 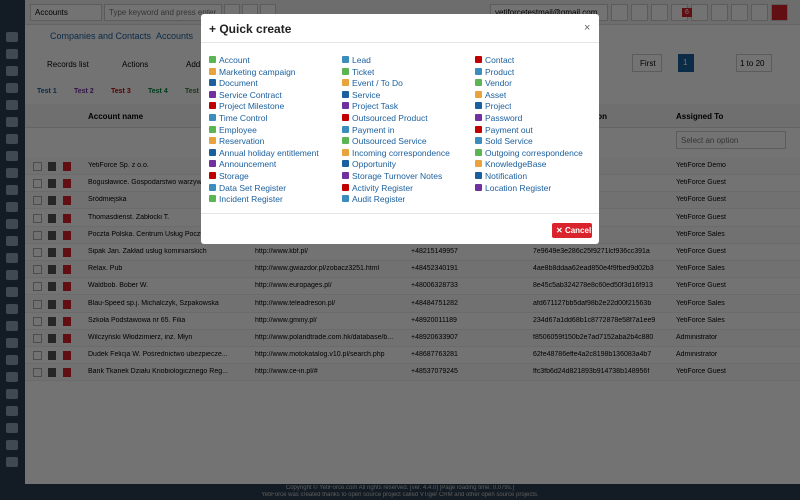 What do you see at coordinates (251, 199) in the screenshot?
I see `quick-create-link: Incident Register` at bounding box center [251, 199].